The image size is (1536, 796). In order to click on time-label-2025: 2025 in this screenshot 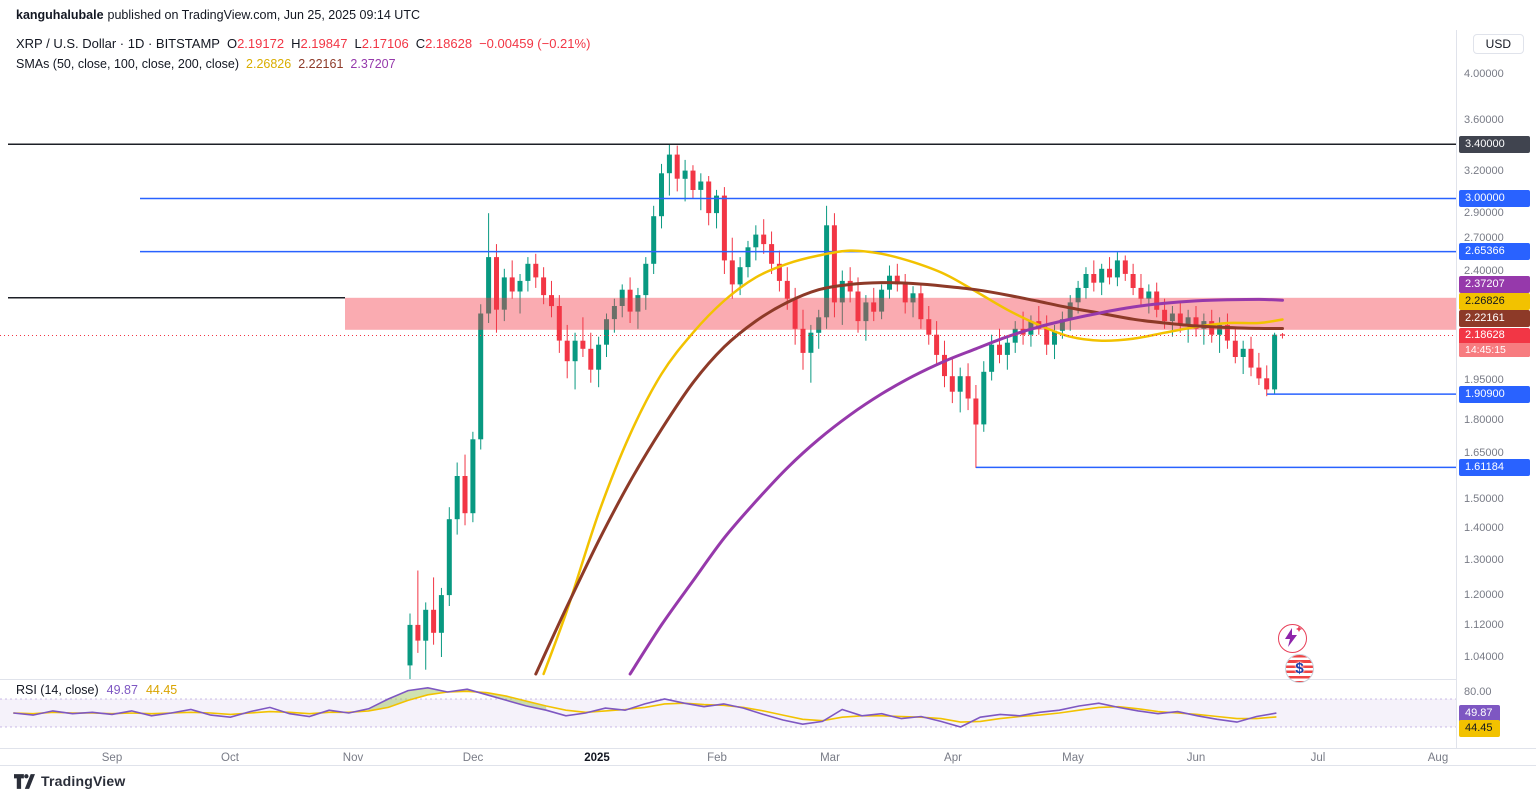, I will do `click(597, 758)`.